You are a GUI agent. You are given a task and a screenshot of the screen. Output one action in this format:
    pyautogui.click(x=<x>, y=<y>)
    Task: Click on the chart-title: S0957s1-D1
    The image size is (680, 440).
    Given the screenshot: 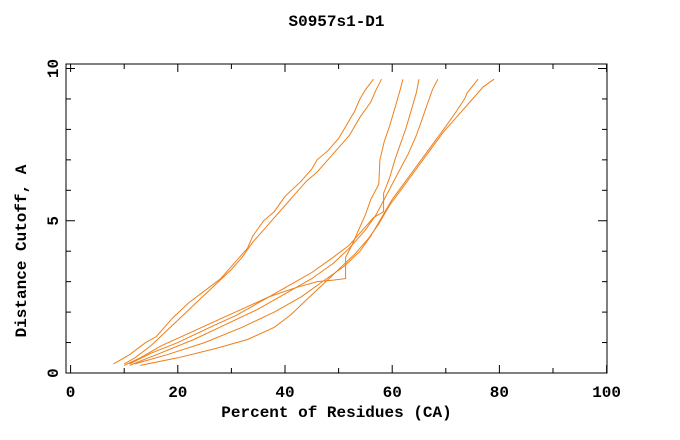 What is the action you would take?
    pyautogui.click(x=336, y=22)
    